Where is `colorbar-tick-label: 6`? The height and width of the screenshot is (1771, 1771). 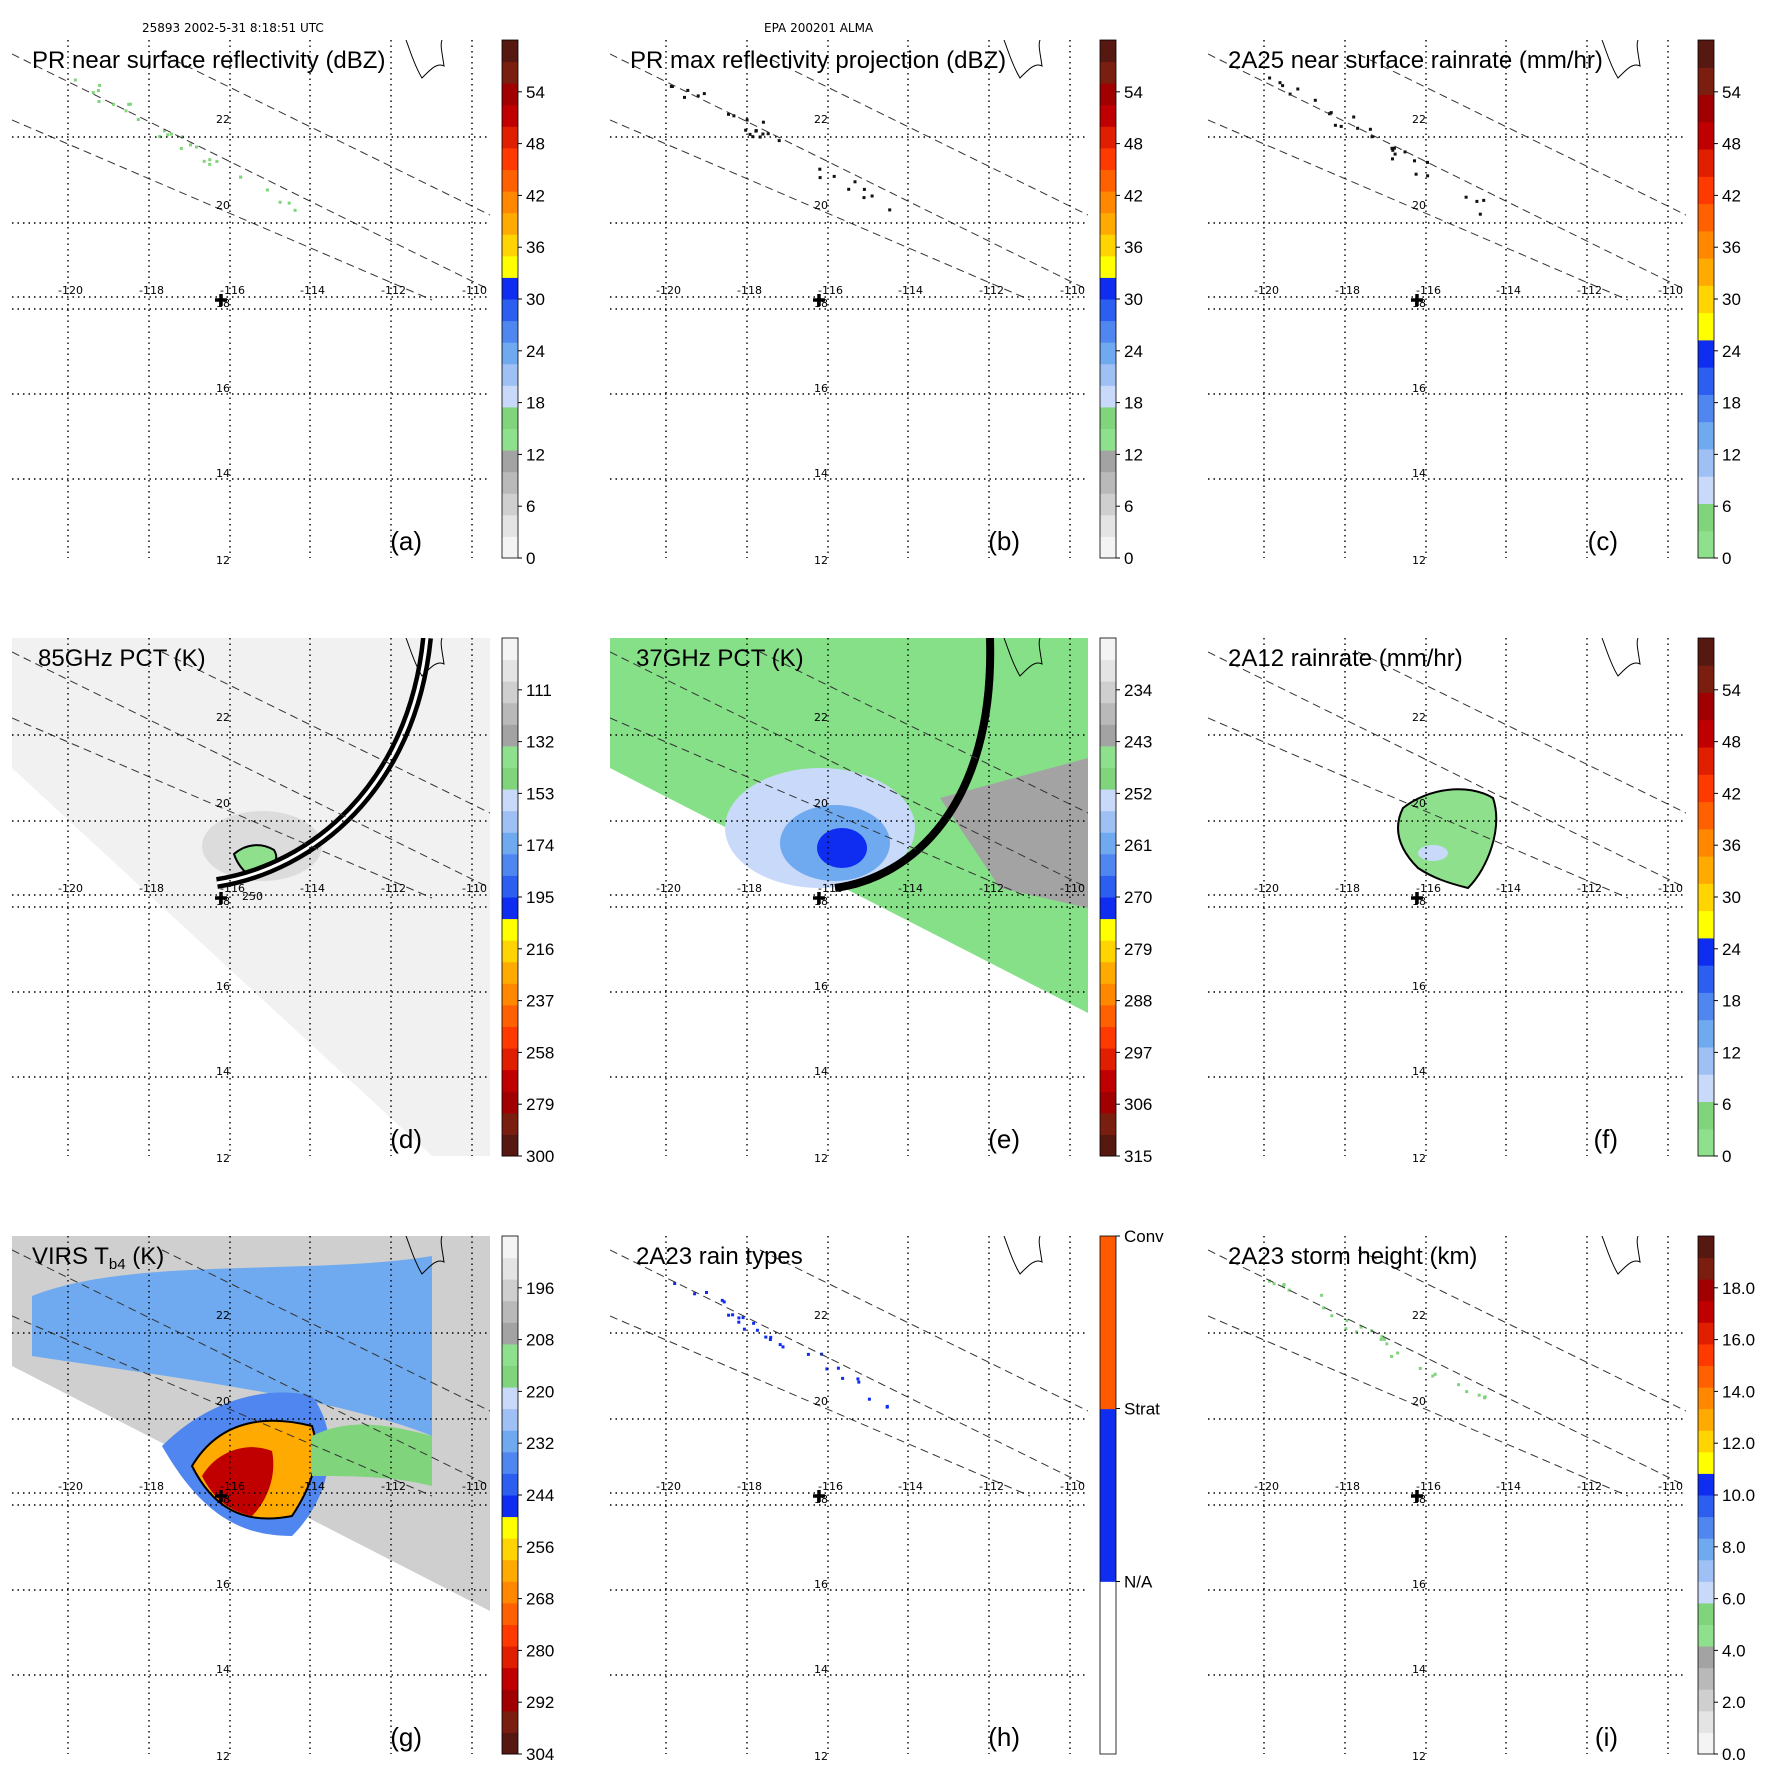 colorbar-tick-label: 6 is located at coordinates (1128, 506).